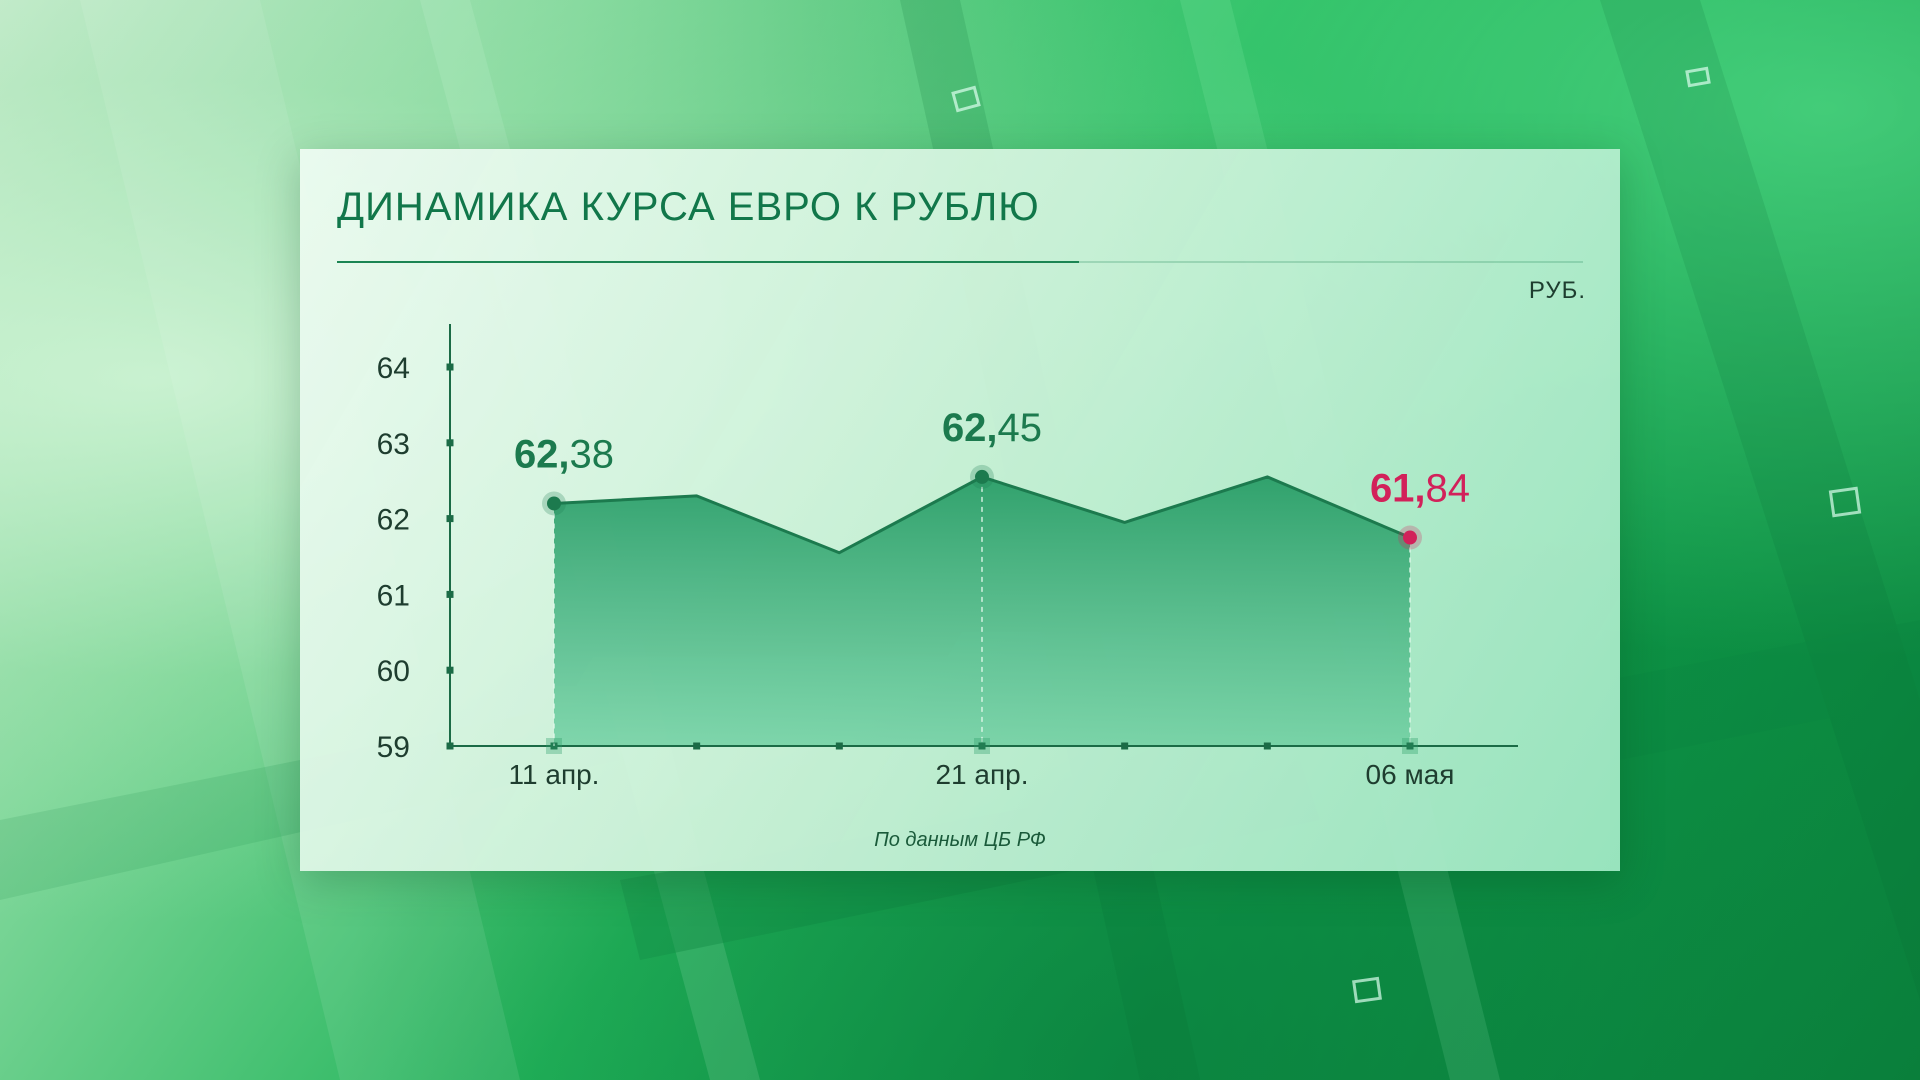 Image resolution: width=1920 pixels, height=1080 pixels. What do you see at coordinates (981, 774) in the screenshot?
I see `x-tick-label: 21 апр.` at bounding box center [981, 774].